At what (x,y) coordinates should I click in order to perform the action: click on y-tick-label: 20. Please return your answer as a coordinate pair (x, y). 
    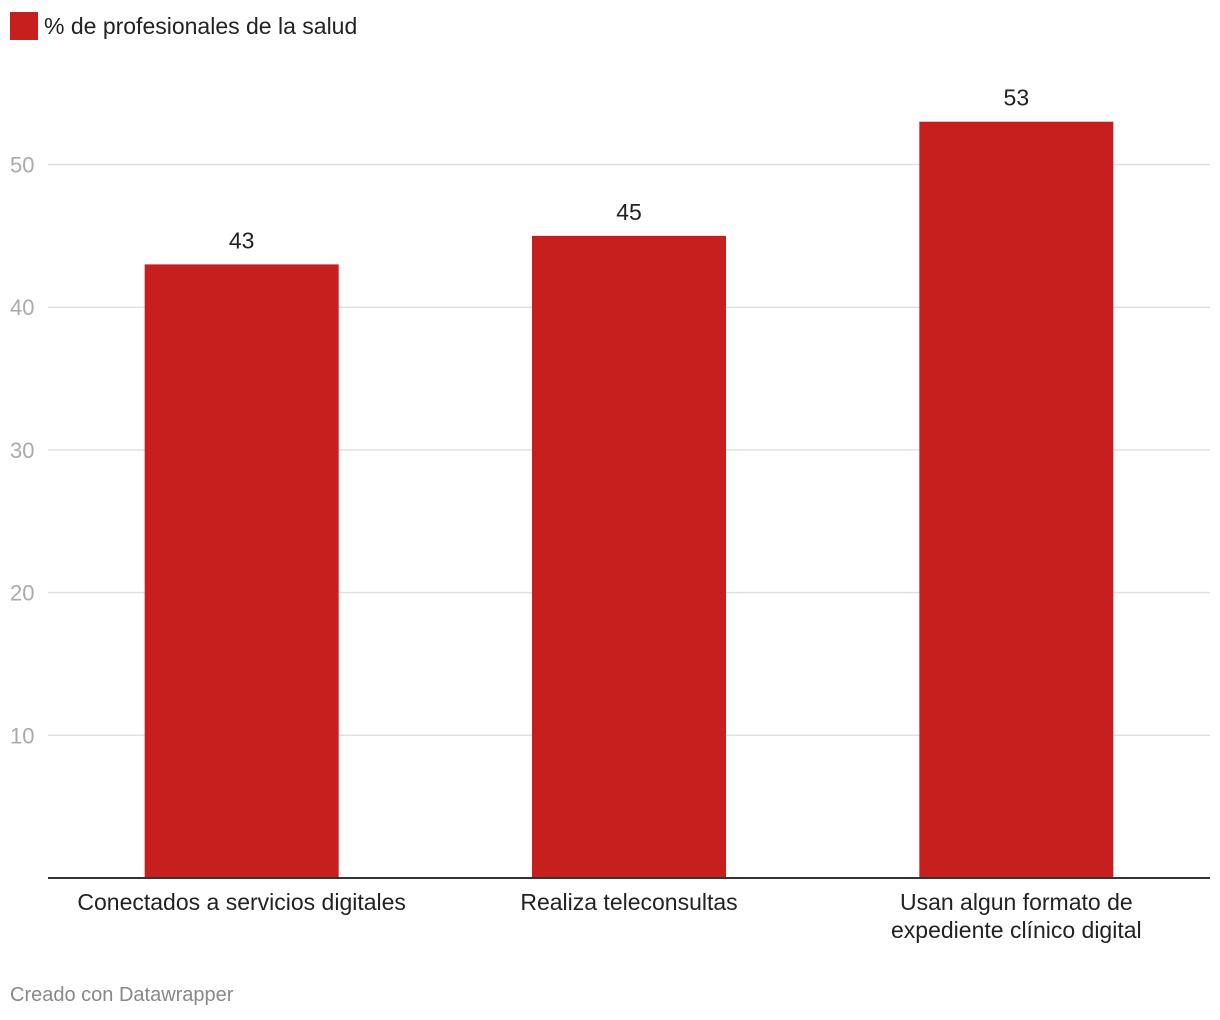
    Looking at the image, I should click on (22, 593).